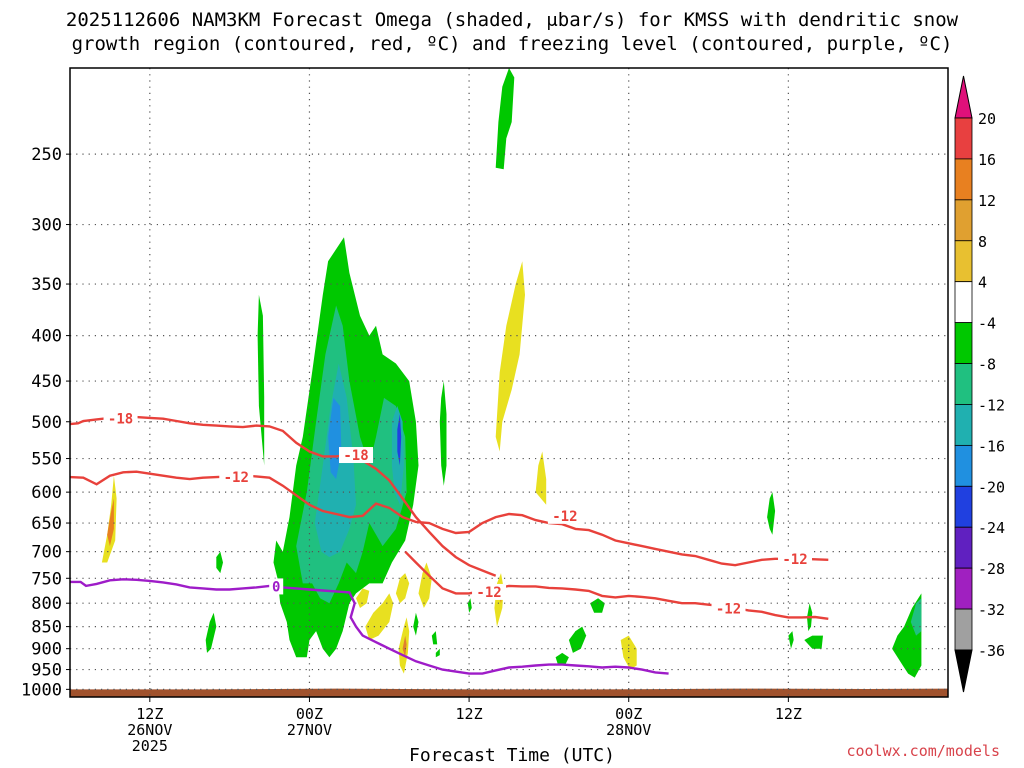 The image size is (1024, 768). I want to click on y-tick-label-450: 450, so click(46, 382).